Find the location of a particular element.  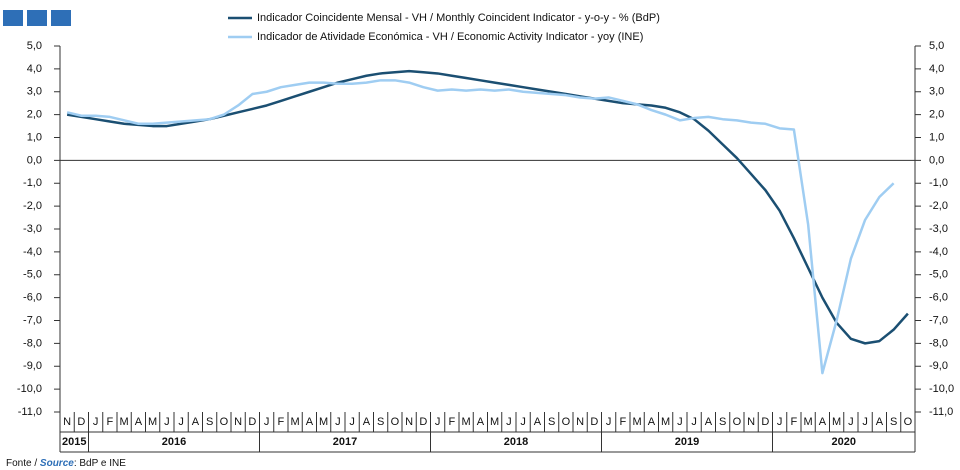

year-label: 2019 is located at coordinates (687, 442).